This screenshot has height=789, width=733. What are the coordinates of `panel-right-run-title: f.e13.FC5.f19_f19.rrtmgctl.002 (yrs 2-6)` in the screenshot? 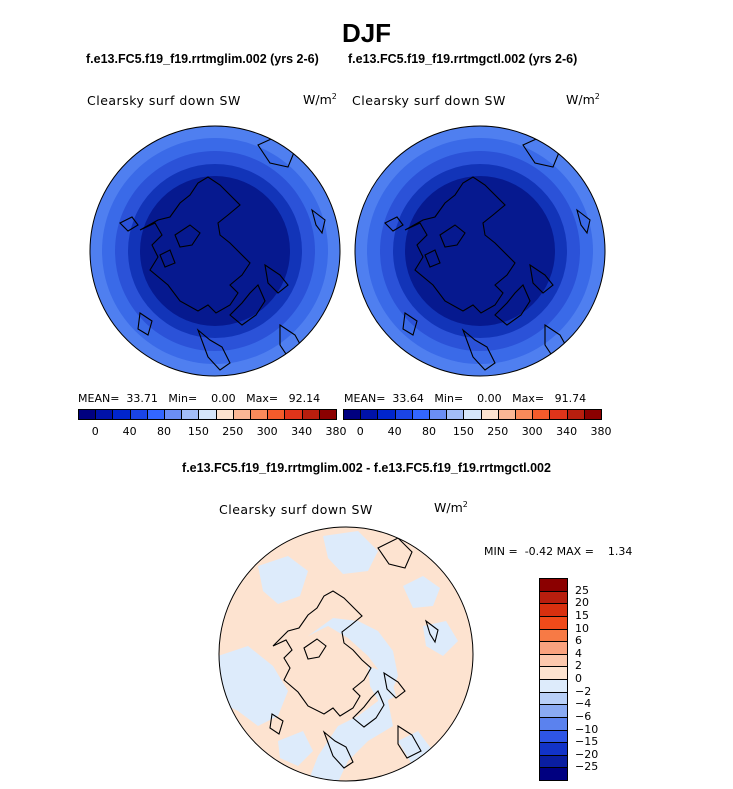 It's located at (463, 59).